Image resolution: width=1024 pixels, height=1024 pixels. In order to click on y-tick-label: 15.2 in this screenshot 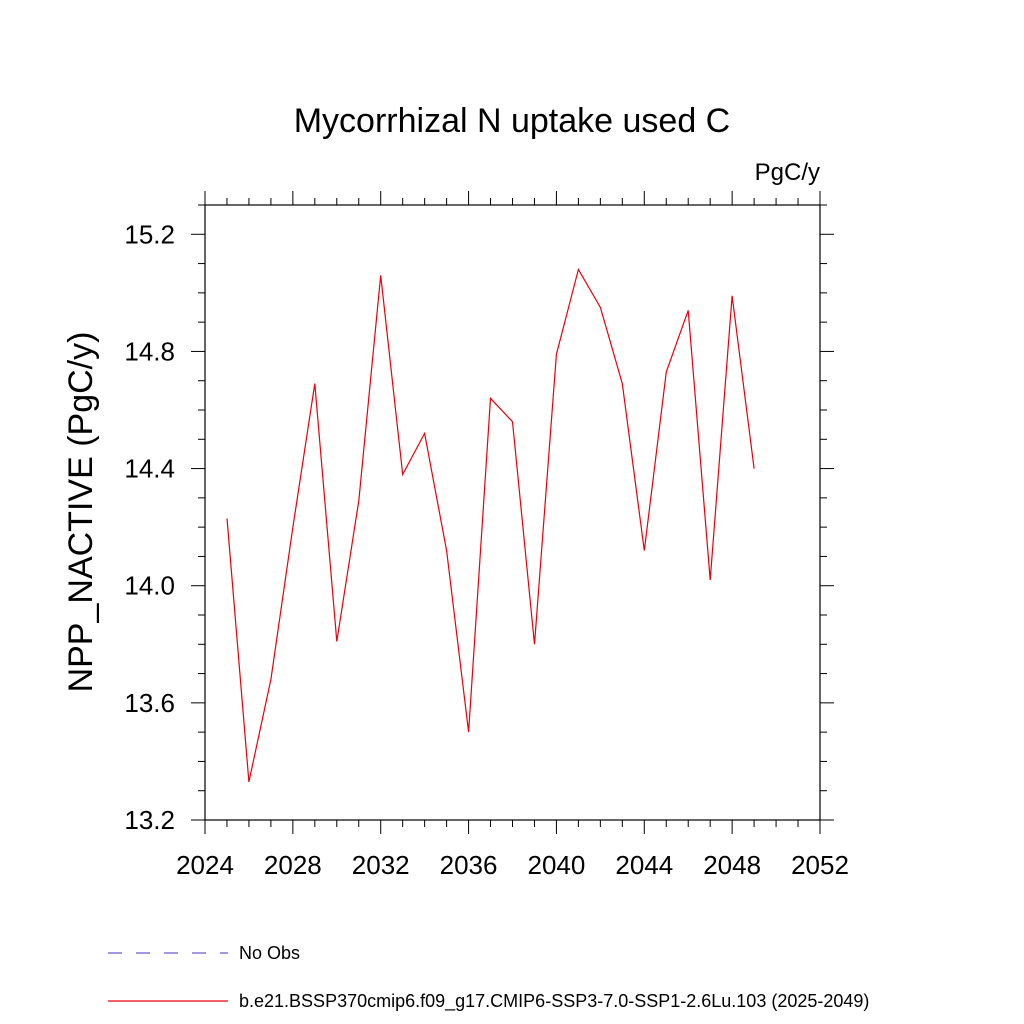, I will do `click(149, 234)`.